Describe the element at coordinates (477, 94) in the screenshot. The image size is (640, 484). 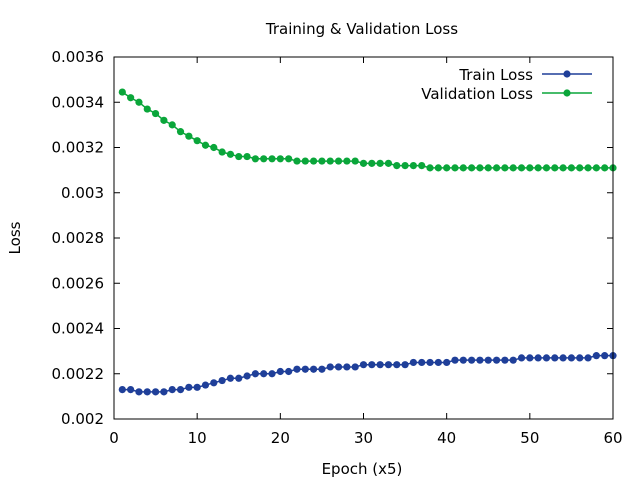
I see `legend-label-validation-loss: Validation Loss` at that location.